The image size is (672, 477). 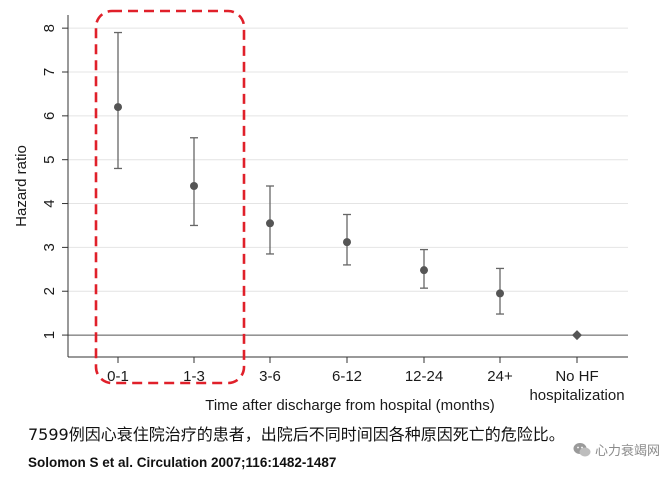 I want to click on y-tick-label: 7, so click(x=49, y=72).